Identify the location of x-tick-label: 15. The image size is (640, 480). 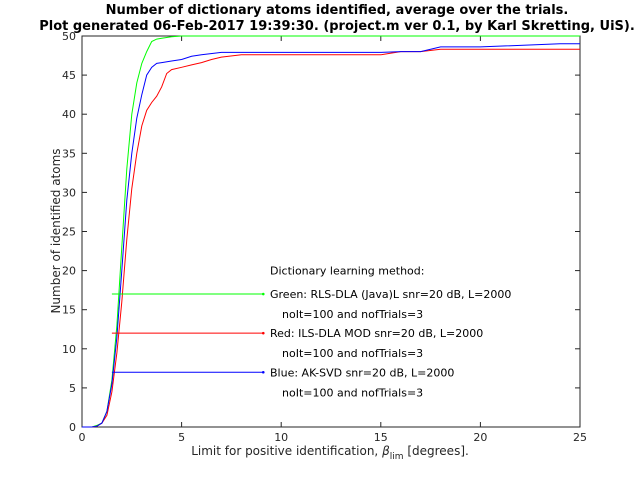
(381, 437).